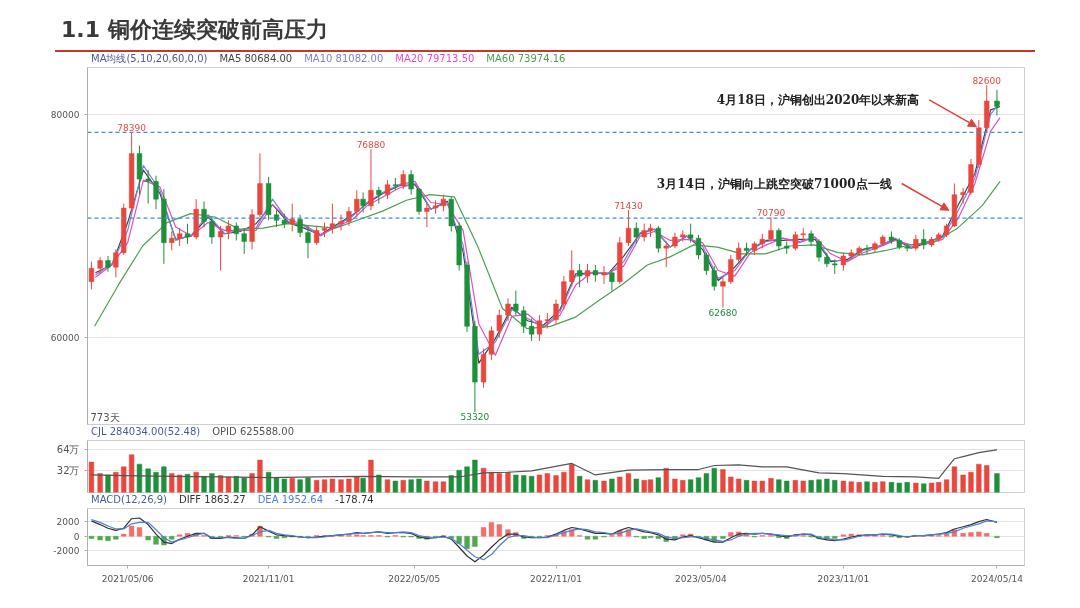 The width and height of the screenshot is (1080, 608). Describe the element at coordinates (194, 30) in the screenshot. I see `chart-title: 1.1 铜价连续突破前高压力` at that location.